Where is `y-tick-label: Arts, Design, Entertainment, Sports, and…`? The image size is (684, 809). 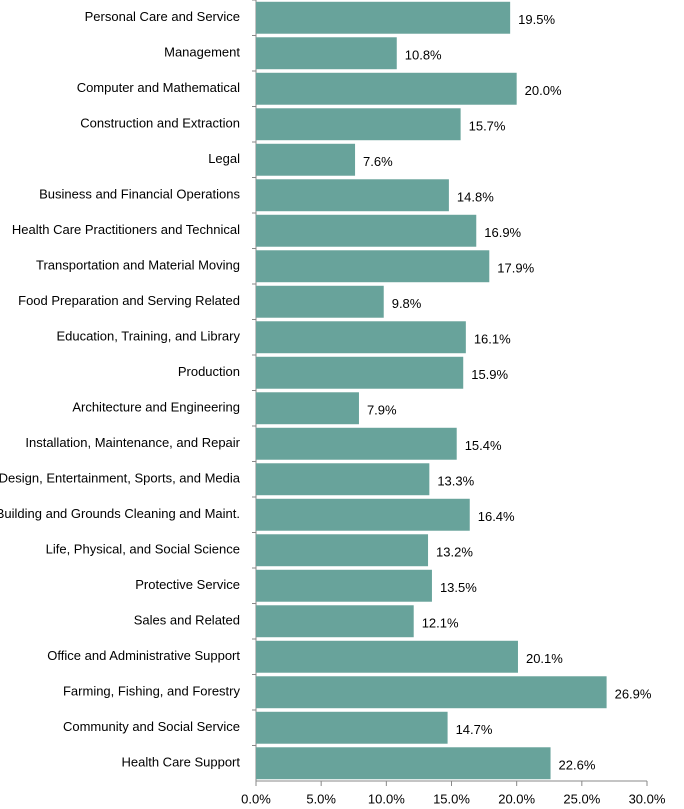 y-tick-label: Arts, Design, Entertainment, Sports, and… is located at coordinates (120, 478).